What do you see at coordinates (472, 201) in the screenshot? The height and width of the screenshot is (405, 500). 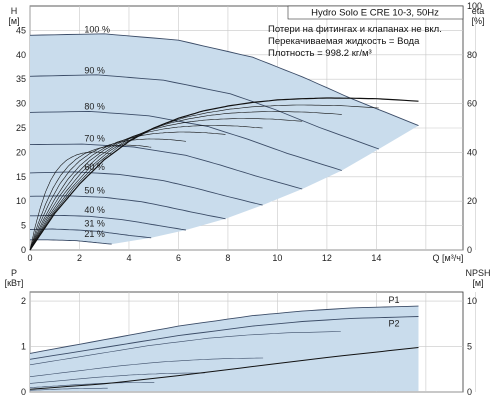 I see `qh-eta-tick: 20` at bounding box center [472, 201].